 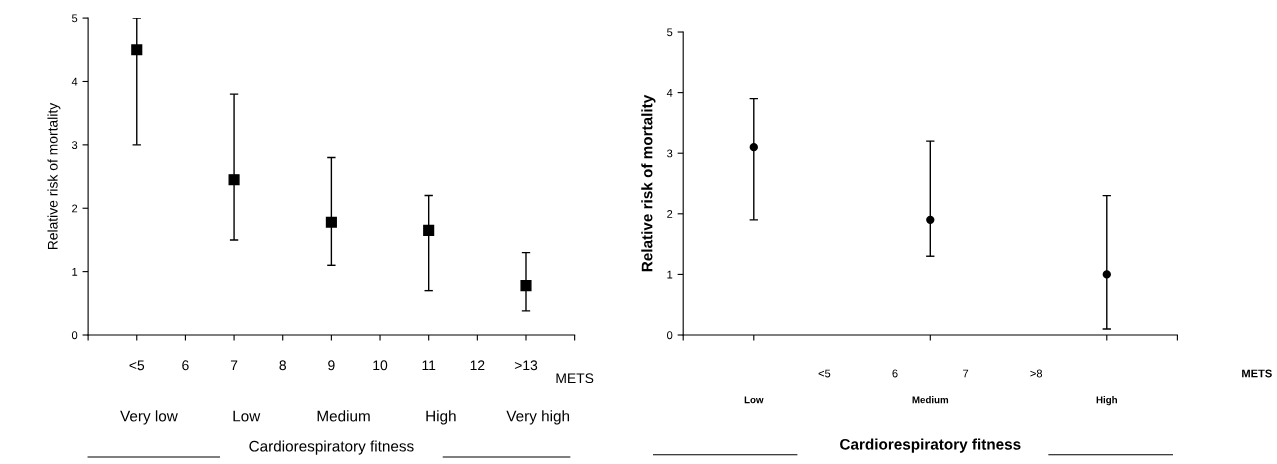 What do you see at coordinates (754, 400) in the screenshot?
I see `x-tick-label: Low` at bounding box center [754, 400].